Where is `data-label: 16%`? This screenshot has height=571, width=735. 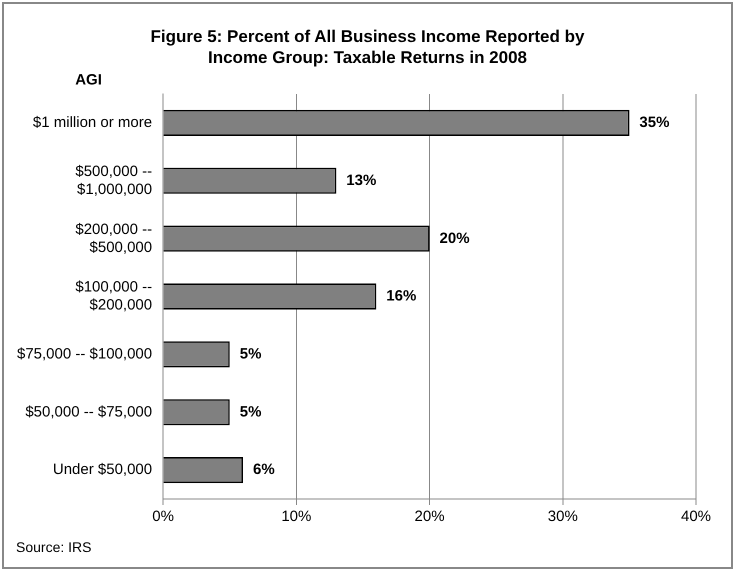 data-label: 16% is located at coordinates (401, 296).